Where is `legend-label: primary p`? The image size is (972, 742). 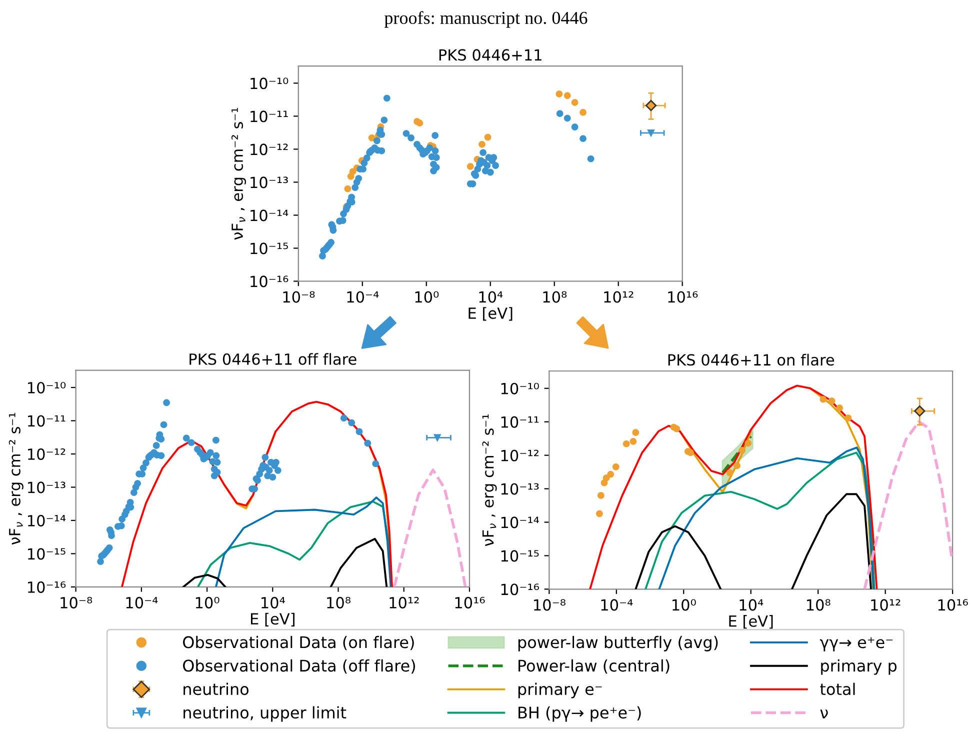
legend-label: primary p is located at coordinates (859, 667).